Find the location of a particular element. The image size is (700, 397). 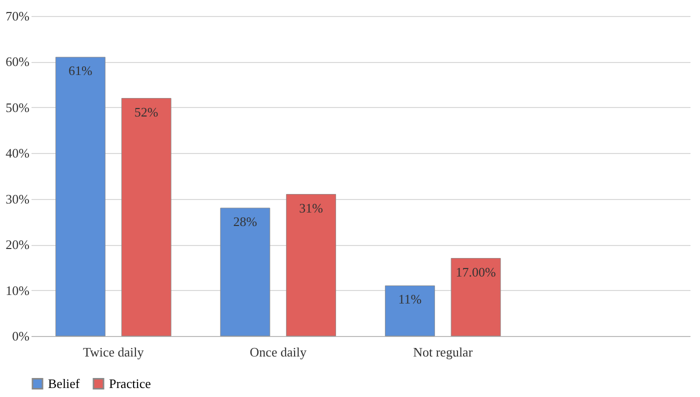

x-tick-label: Once daily is located at coordinates (278, 352).